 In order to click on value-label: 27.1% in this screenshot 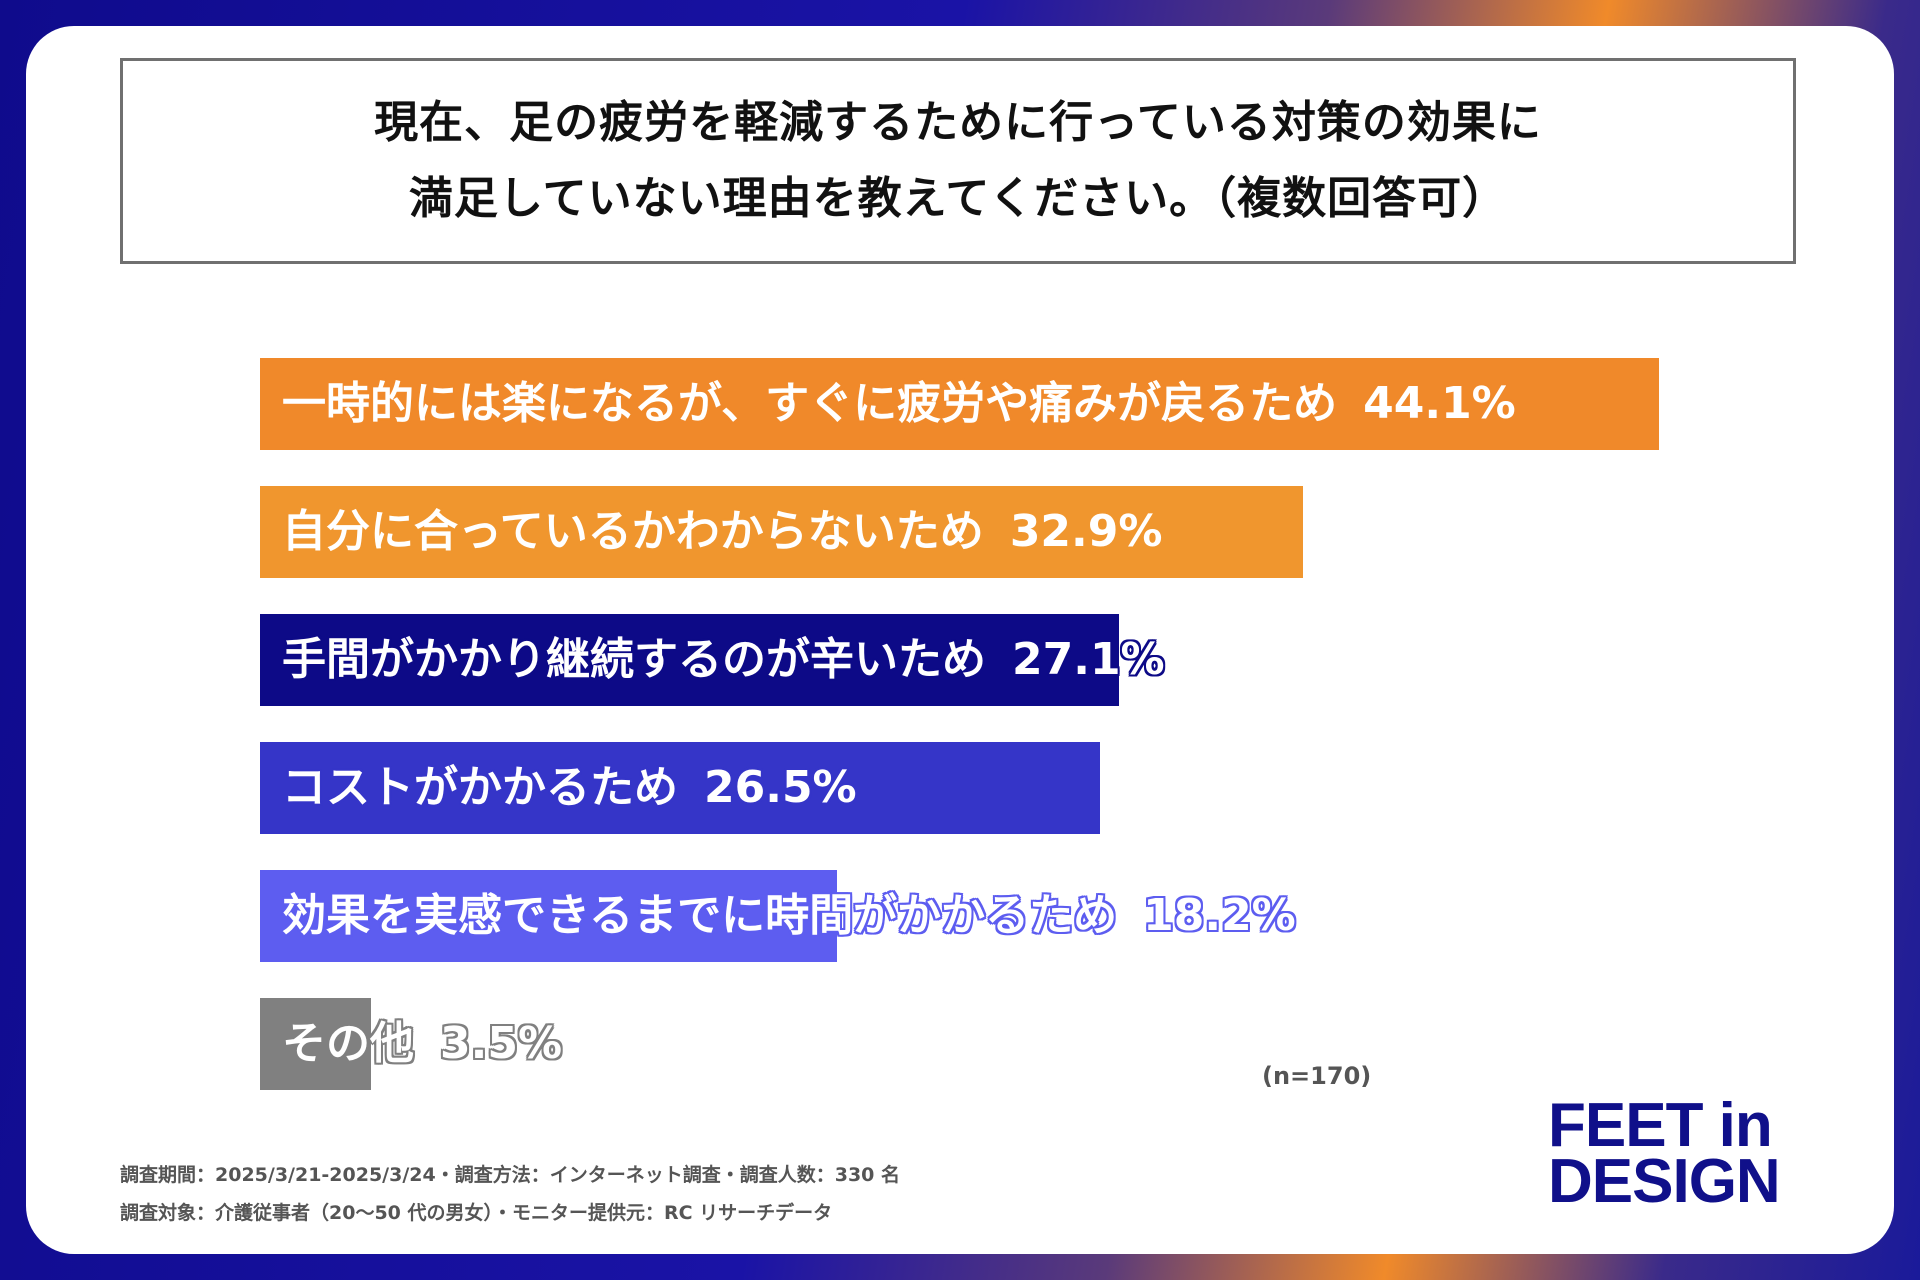, I will do `click(1088, 659)`.